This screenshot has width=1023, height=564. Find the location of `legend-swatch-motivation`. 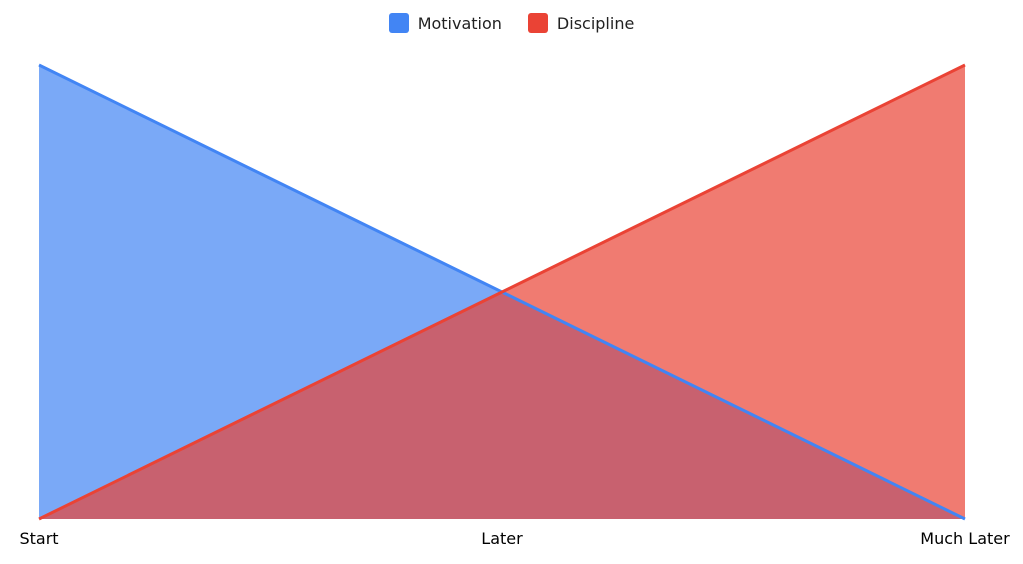

legend-swatch-motivation is located at coordinates (398, 23).